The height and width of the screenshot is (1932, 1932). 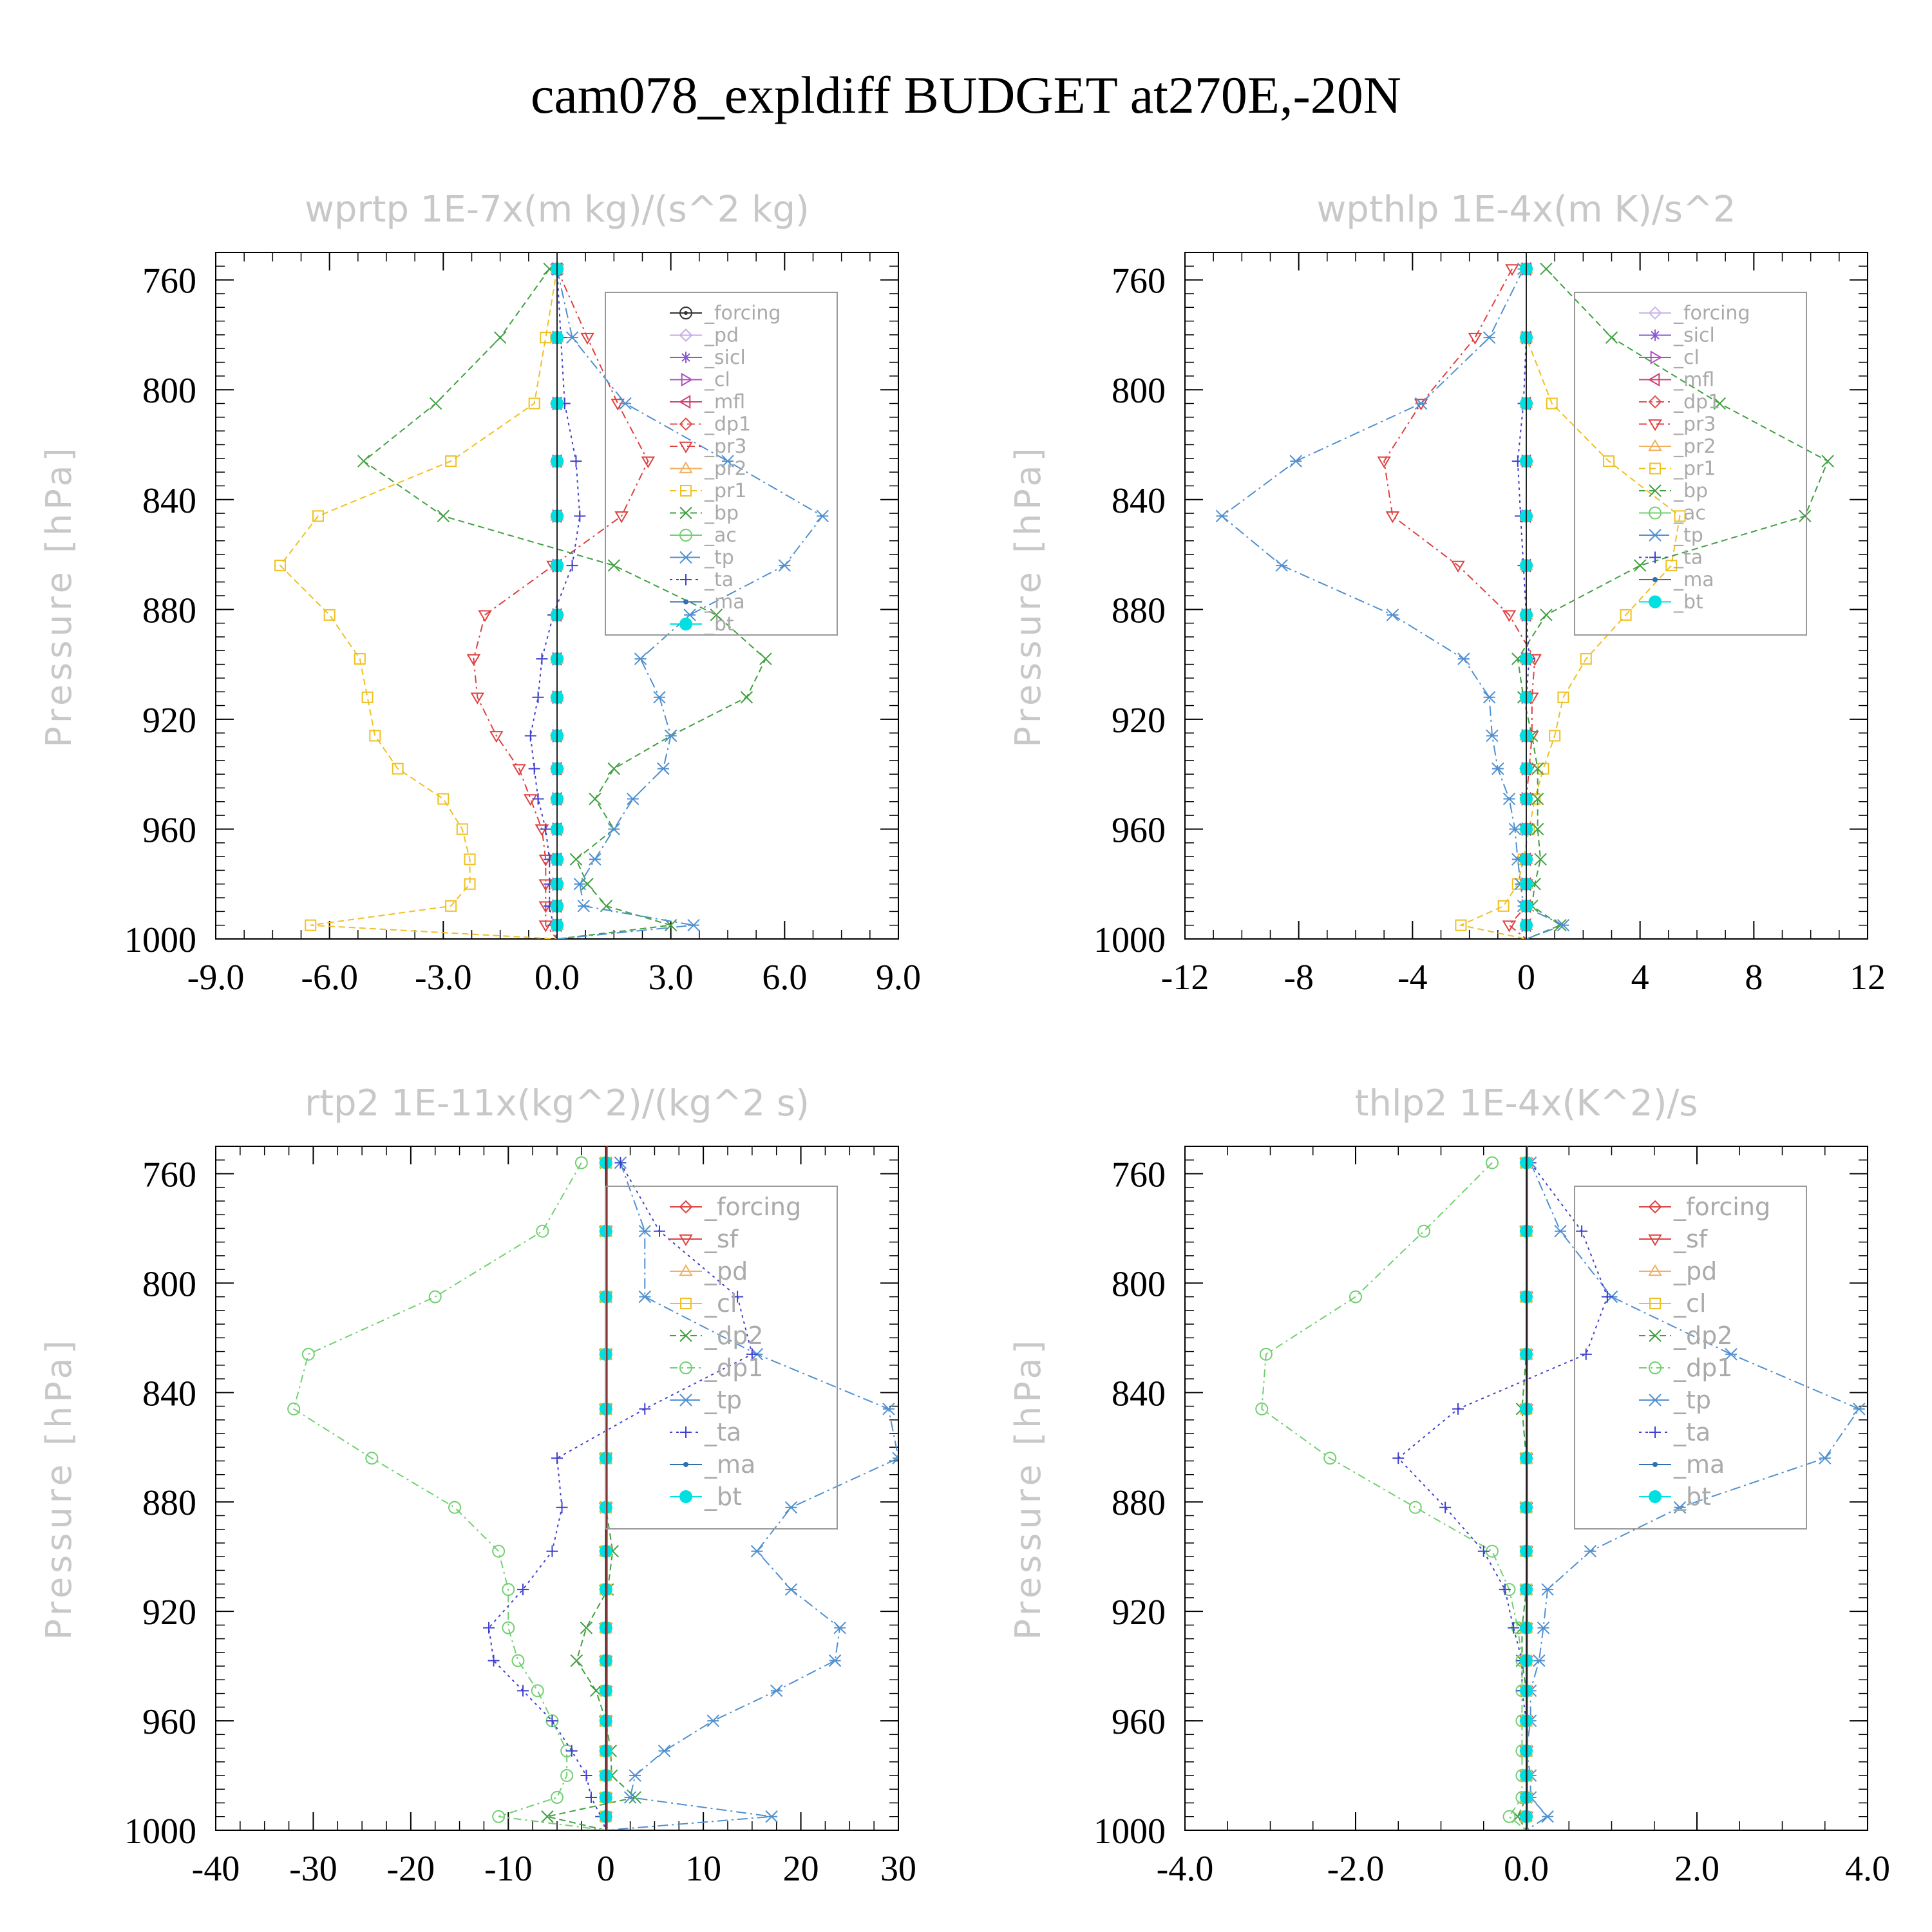 What do you see at coordinates (1867, 1869) in the screenshot?
I see `x-tick-label: 4.0` at bounding box center [1867, 1869].